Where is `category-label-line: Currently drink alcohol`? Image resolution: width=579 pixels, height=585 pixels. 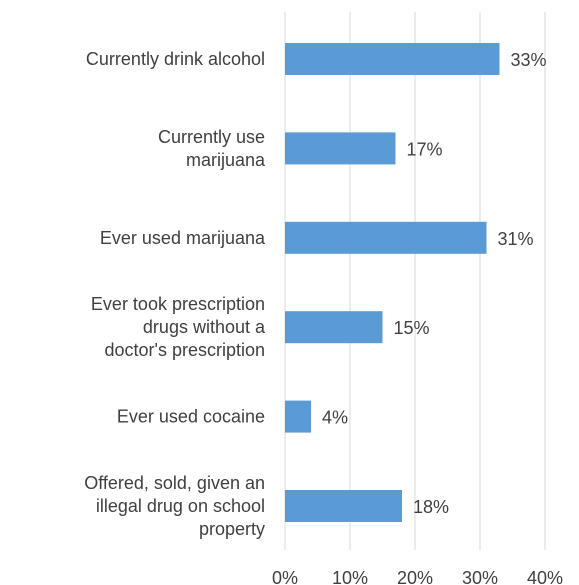 category-label-line: Currently drink alcohol is located at coordinates (175, 59).